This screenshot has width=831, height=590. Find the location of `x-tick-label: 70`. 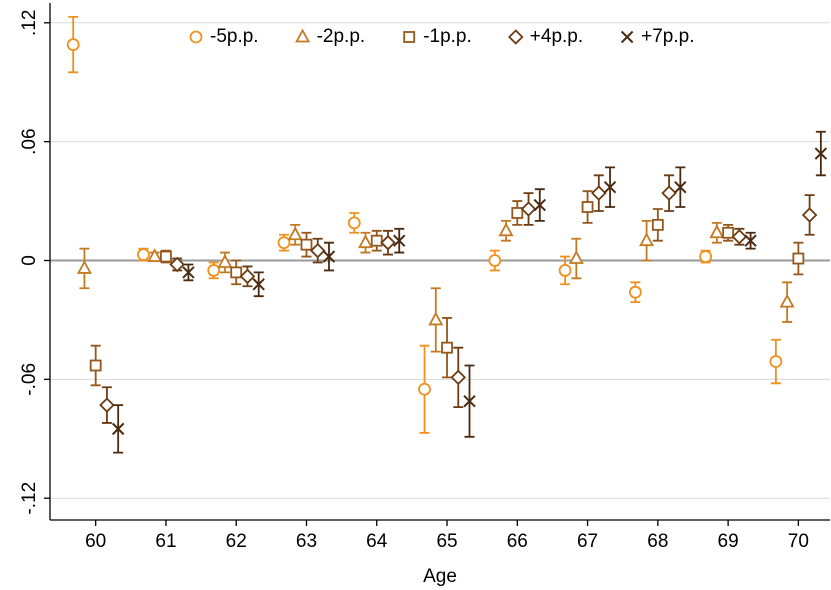

x-tick-label: 70 is located at coordinates (798, 541).